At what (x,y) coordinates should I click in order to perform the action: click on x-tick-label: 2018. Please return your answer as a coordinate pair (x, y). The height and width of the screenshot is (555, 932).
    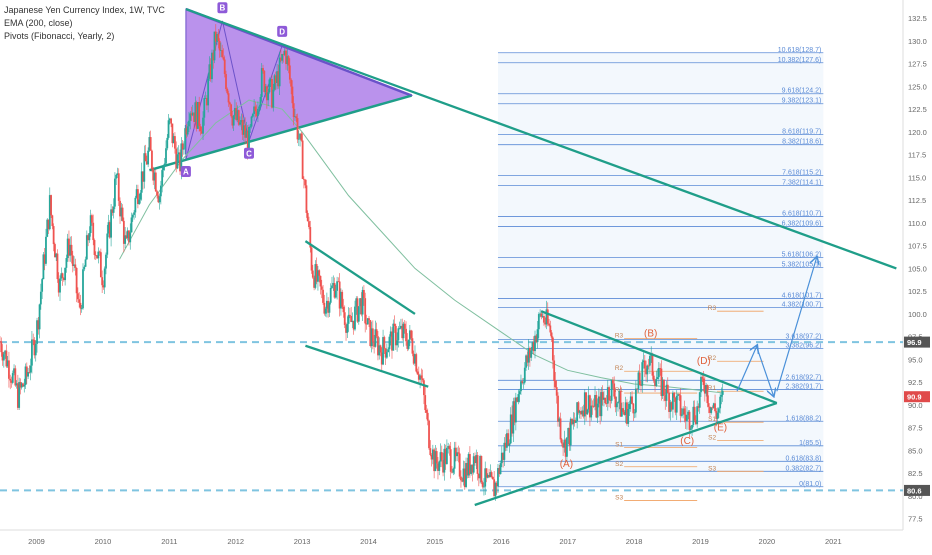
    Looking at the image, I should click on (634, 541).